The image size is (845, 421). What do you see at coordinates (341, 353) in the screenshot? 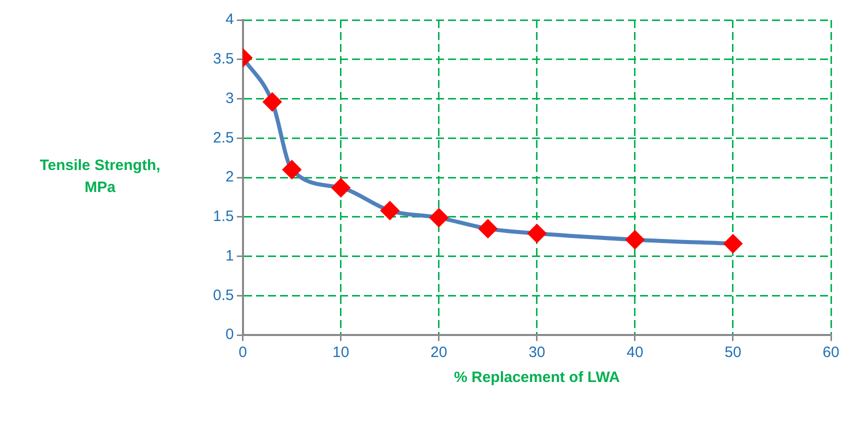
I see `x-tick-label: 10` at bounding box center [341, 353].